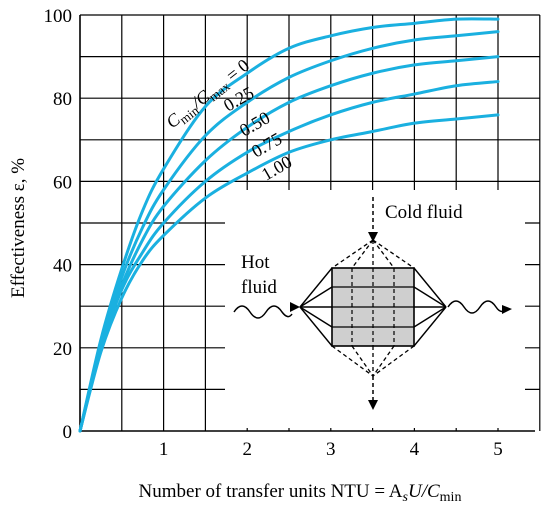  I want to click on hot-fluid-label-line2: fluid, so click(259, 287).